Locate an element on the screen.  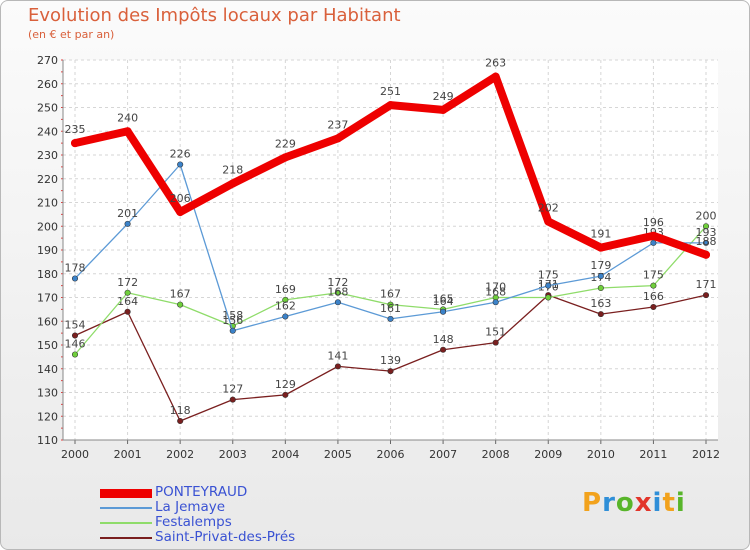
data-label: 146 is located at coordinates (75, 344).